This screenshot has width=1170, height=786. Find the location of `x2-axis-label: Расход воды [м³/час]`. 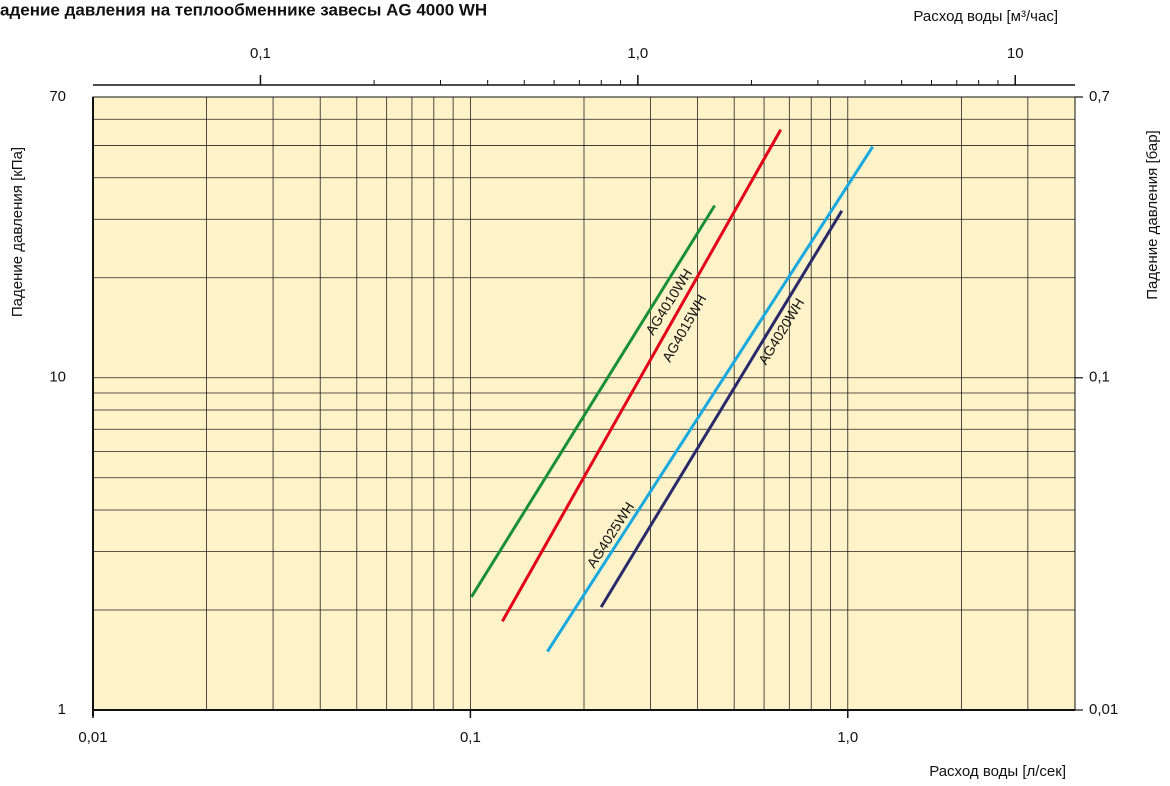

x2-axis-label: Расход воды [м³/час] is located at coordinates (985, 16).